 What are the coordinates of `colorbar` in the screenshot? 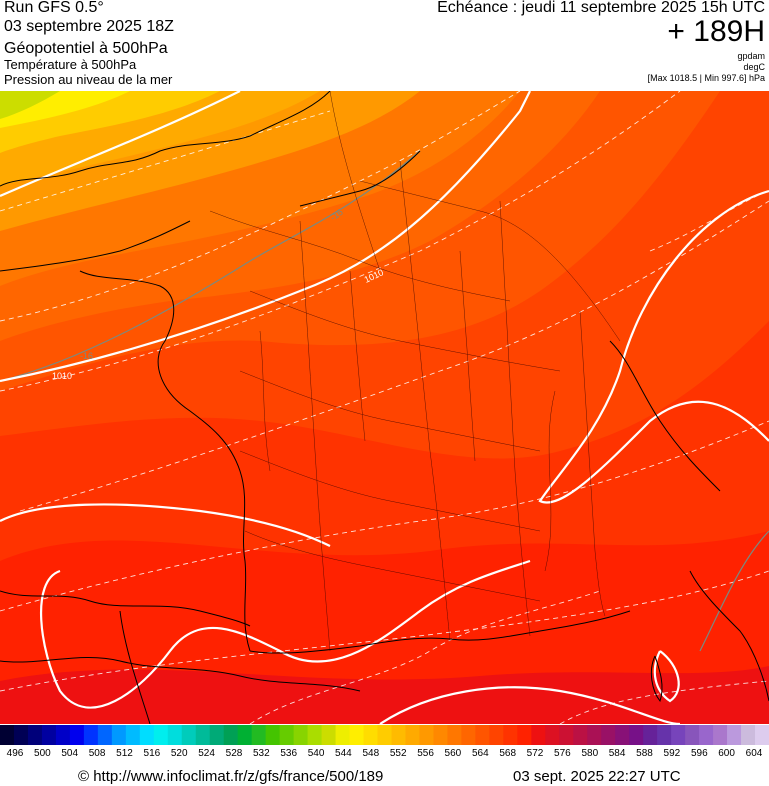 It's located at (384, 735).